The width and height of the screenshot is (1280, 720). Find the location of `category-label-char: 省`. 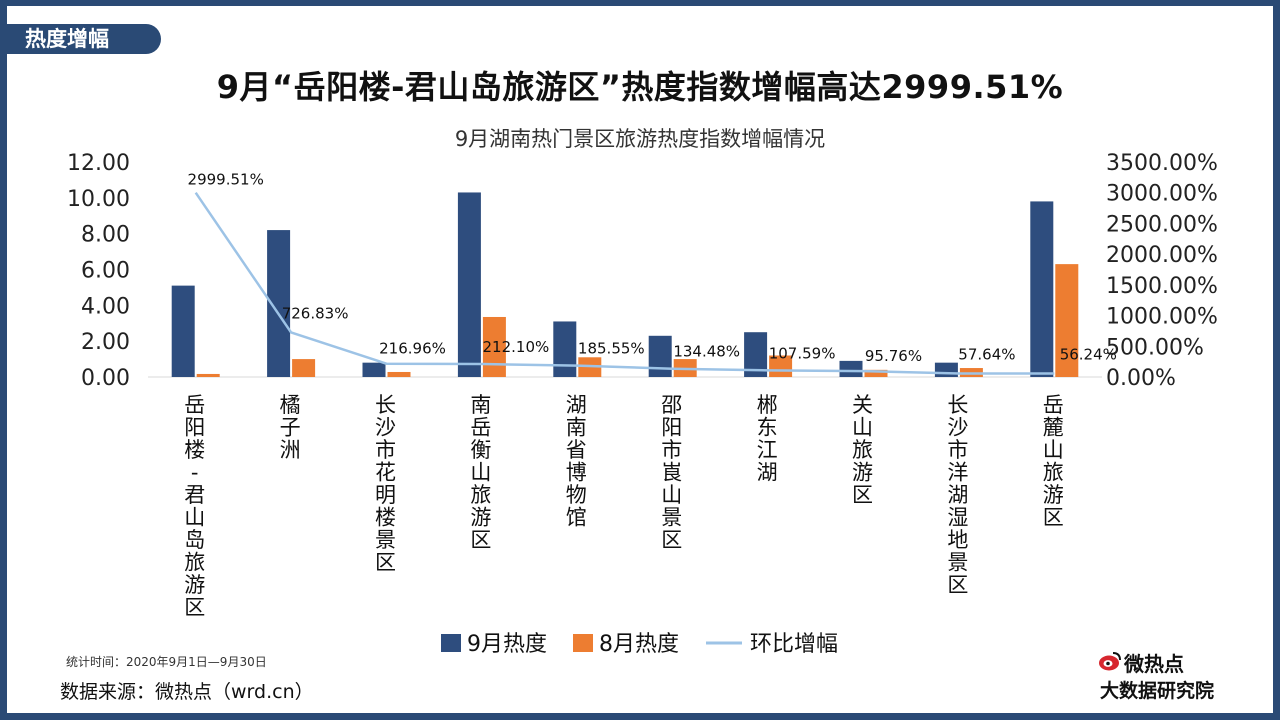

category-label-char: 省 is located at coordinates (576, 450).